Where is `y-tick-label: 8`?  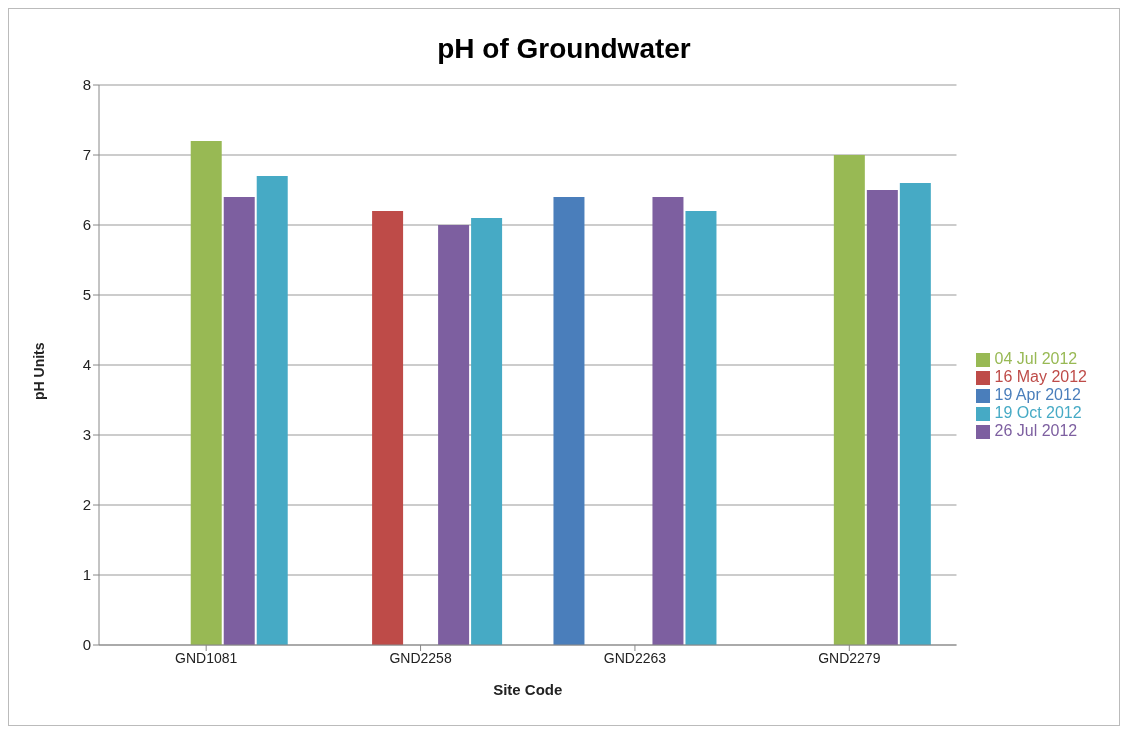 y-tick-label: 8 is located at coordinates (86, 85).